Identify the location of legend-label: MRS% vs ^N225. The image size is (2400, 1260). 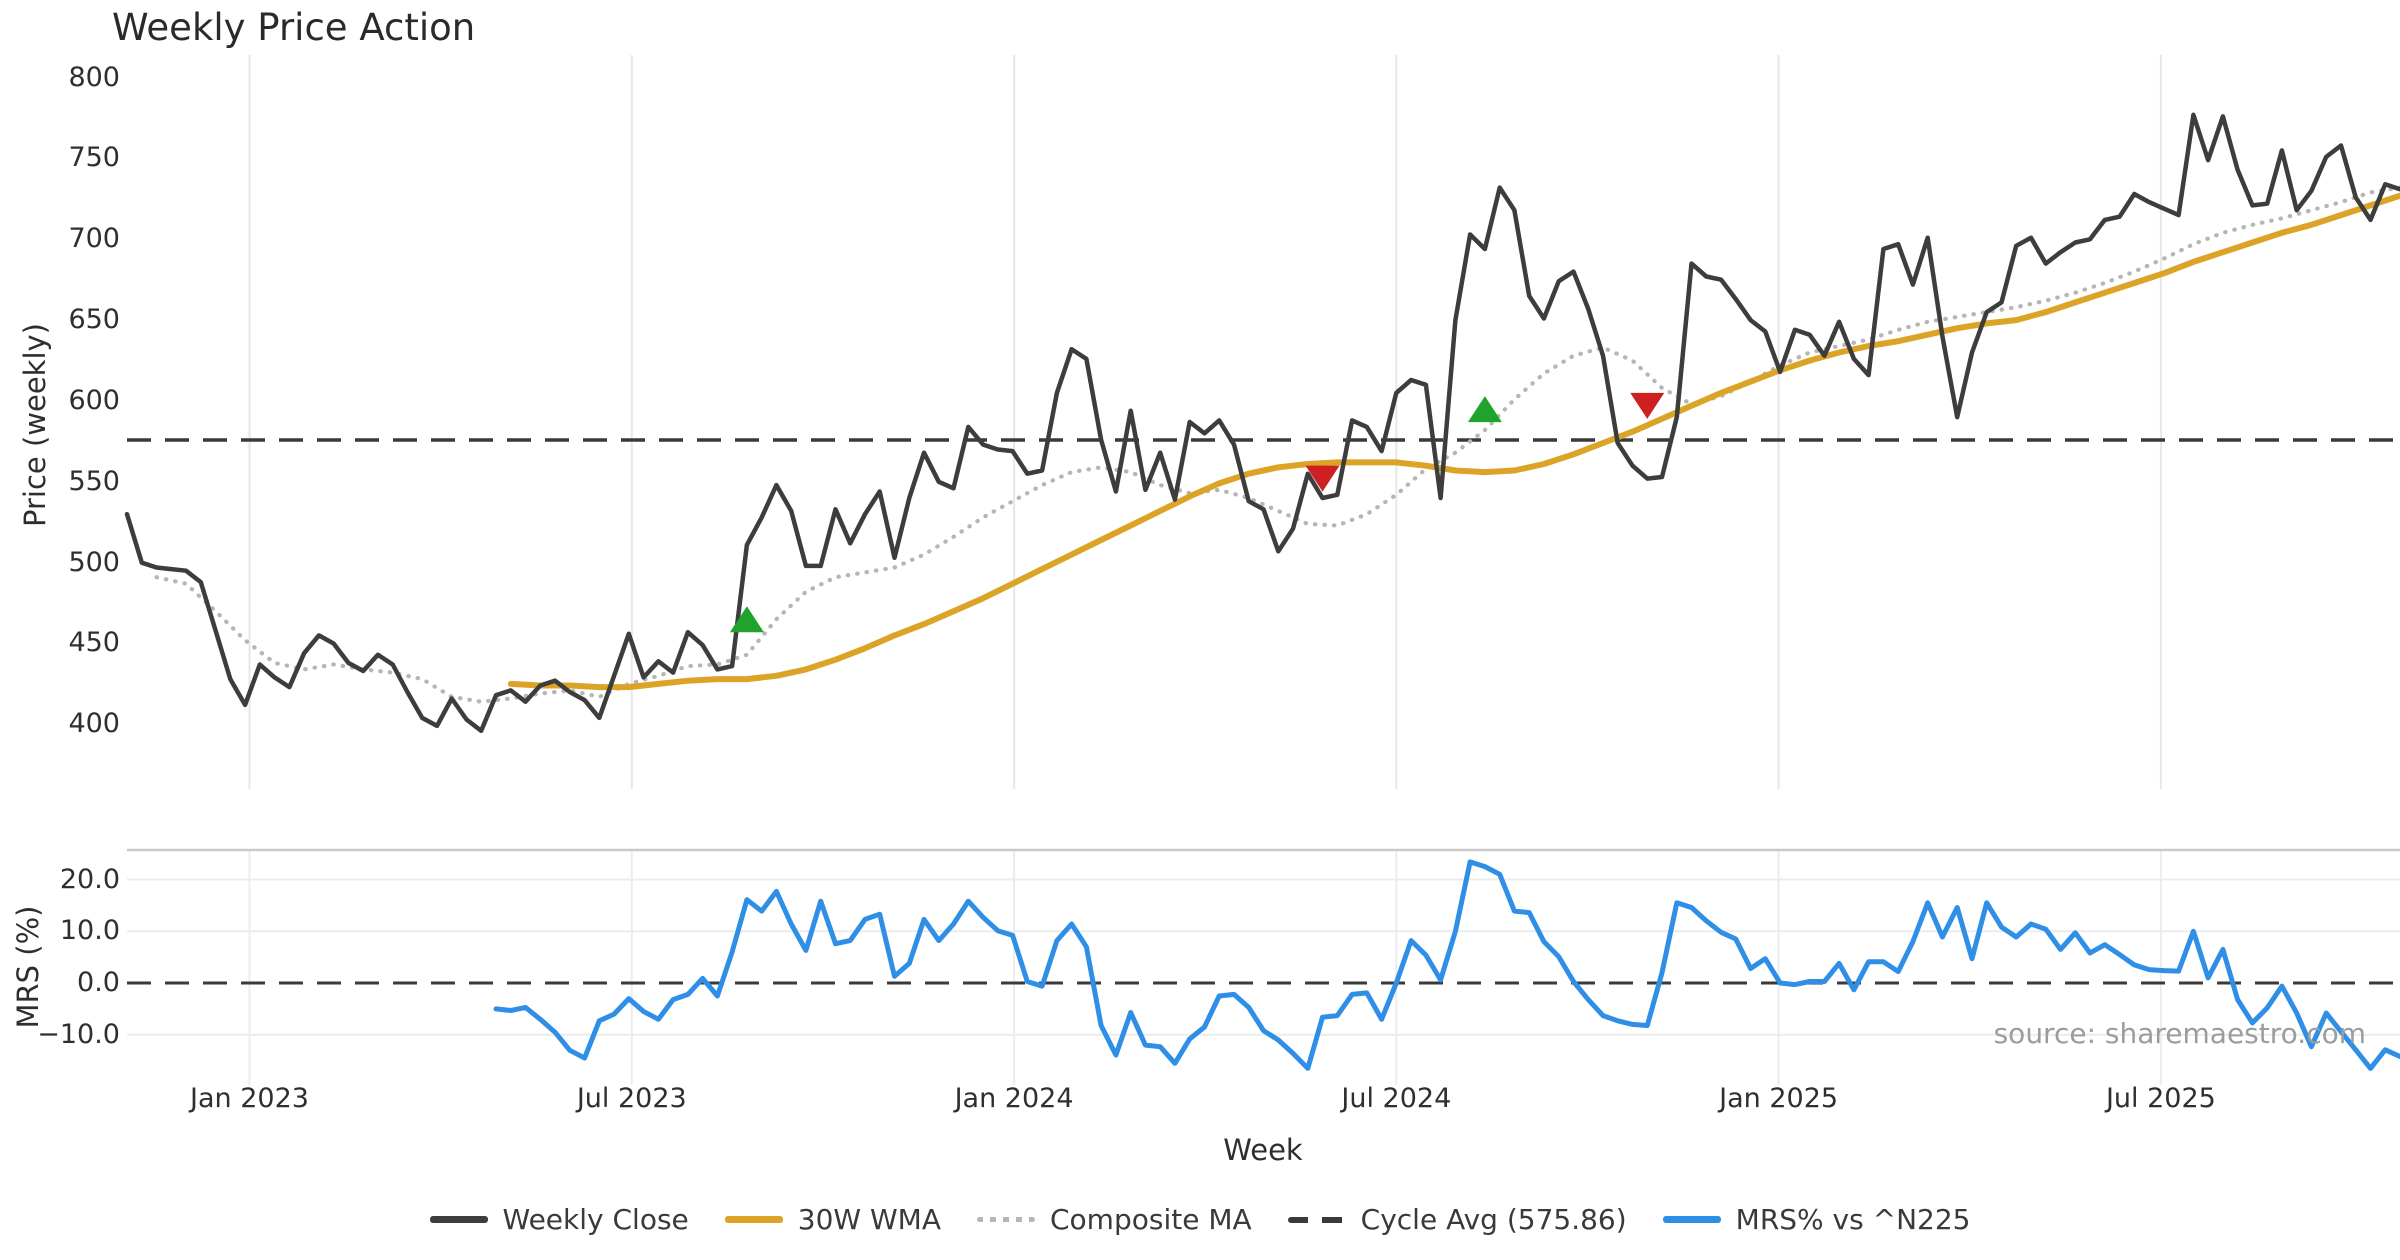
(1853, 1219).